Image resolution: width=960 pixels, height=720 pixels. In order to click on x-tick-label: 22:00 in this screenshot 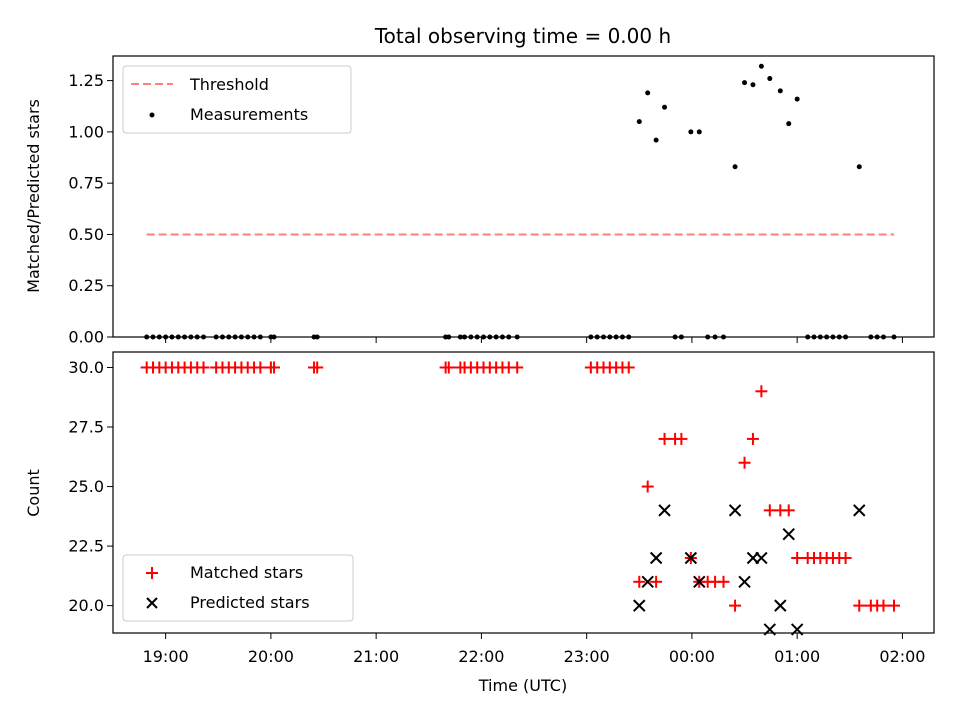, I will do `click(481, 656)`.